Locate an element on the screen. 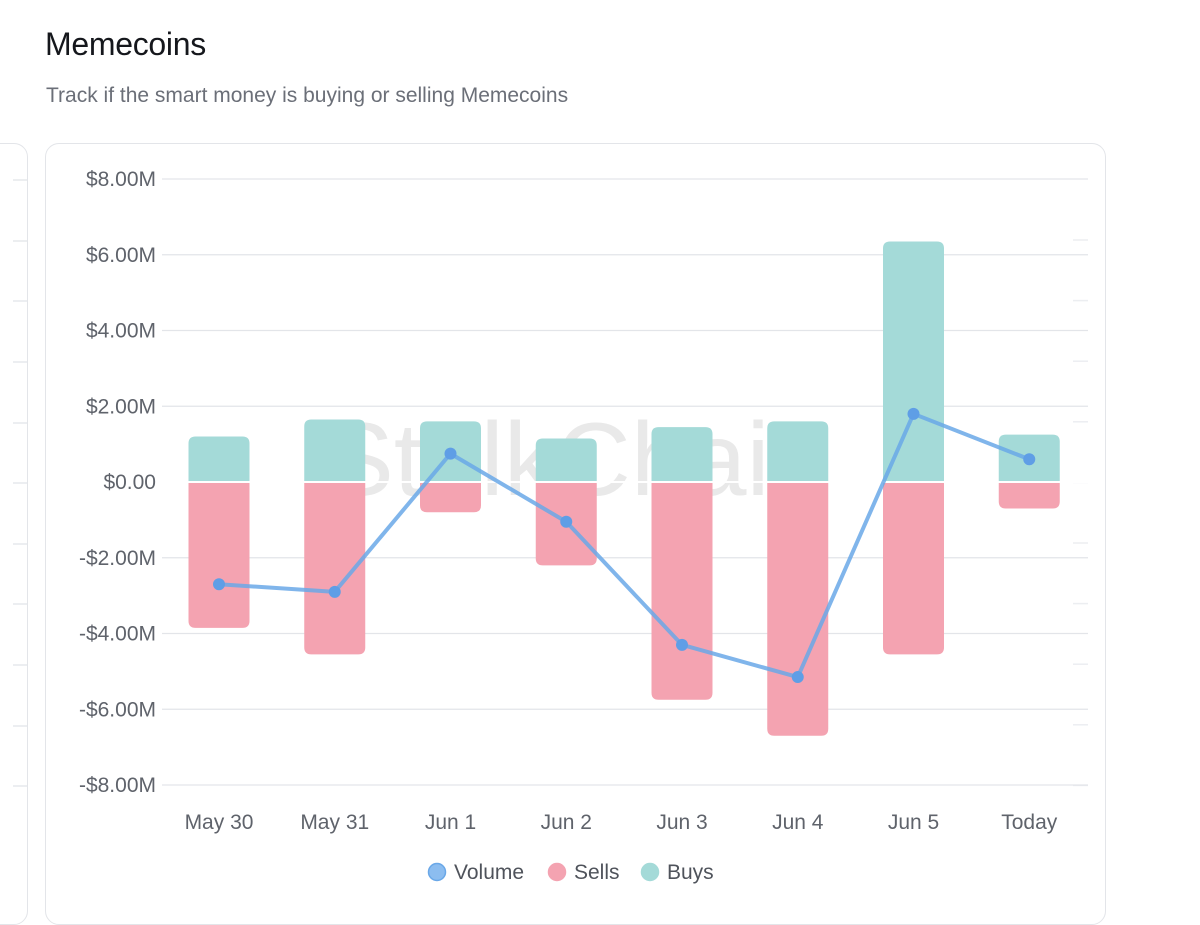  background-lines is located at coordinates (1080, 513).